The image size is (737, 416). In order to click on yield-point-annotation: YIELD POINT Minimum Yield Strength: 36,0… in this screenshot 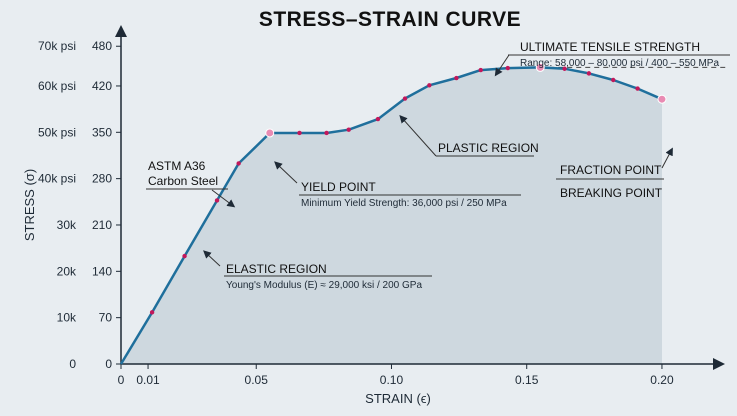, I will do `click(397, 185)`.